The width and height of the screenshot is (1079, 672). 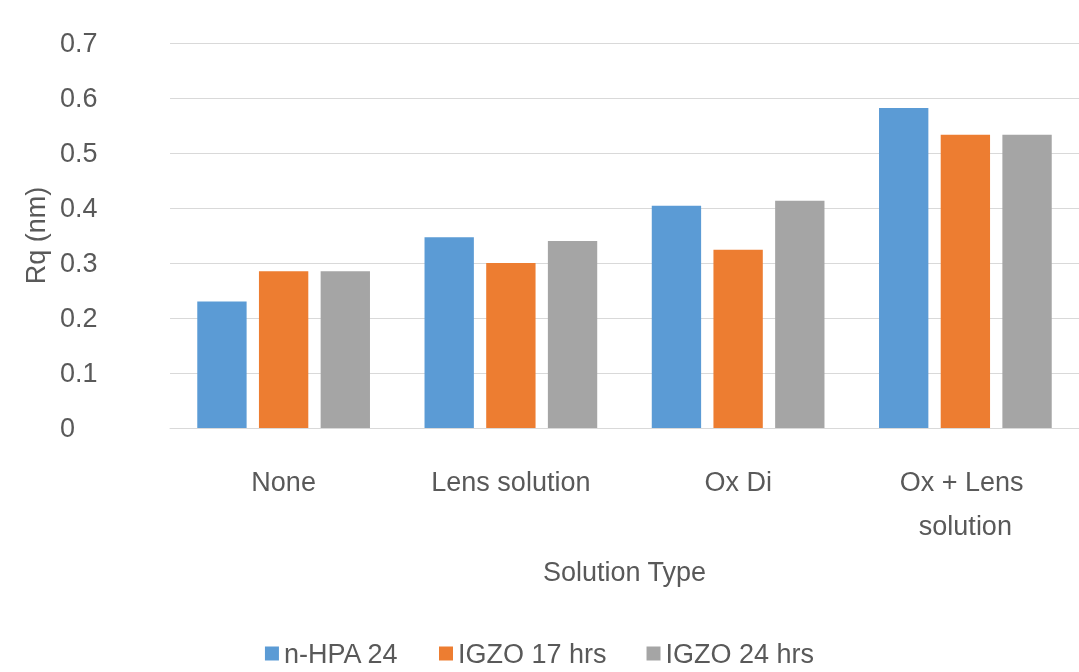 What do you see at coordinates (79, 373) in the screenshot?
I see `y-tick-label: 0.1` at bounding box center [79, 373].